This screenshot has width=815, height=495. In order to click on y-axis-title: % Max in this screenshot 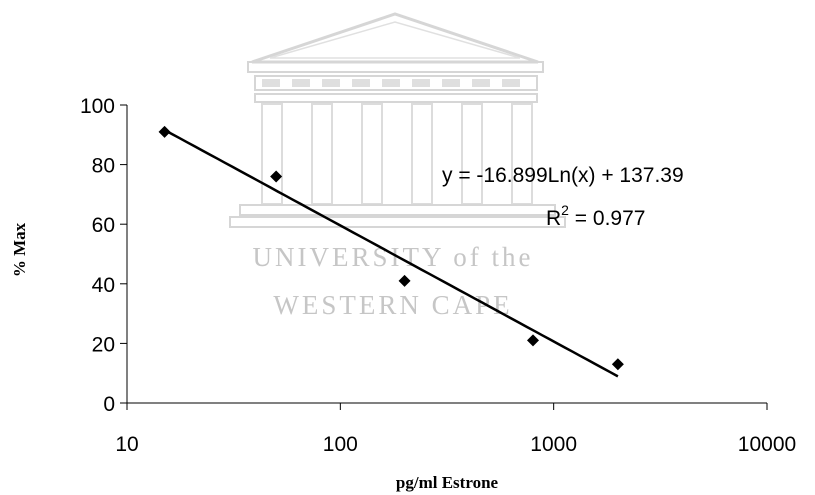, I will do `click(19, 249)`.